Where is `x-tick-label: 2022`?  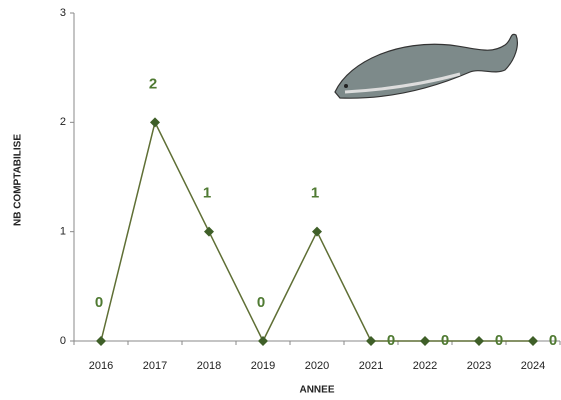 x-tick-label: 2022 is located at coordinates (425, 366).